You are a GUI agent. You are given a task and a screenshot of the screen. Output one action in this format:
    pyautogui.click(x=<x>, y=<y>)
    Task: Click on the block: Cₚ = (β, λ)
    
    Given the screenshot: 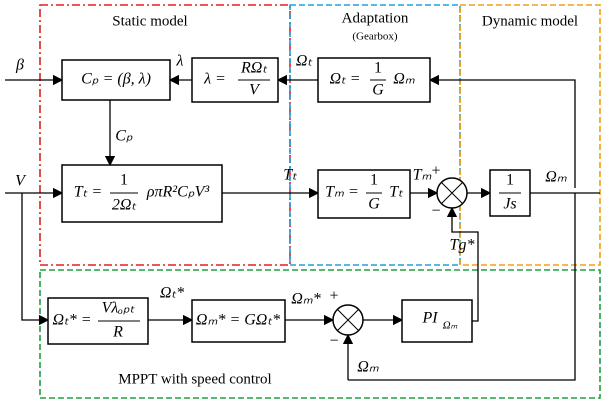 What is the action you would take?
    pyautogui.click(x=116, y=80)
    